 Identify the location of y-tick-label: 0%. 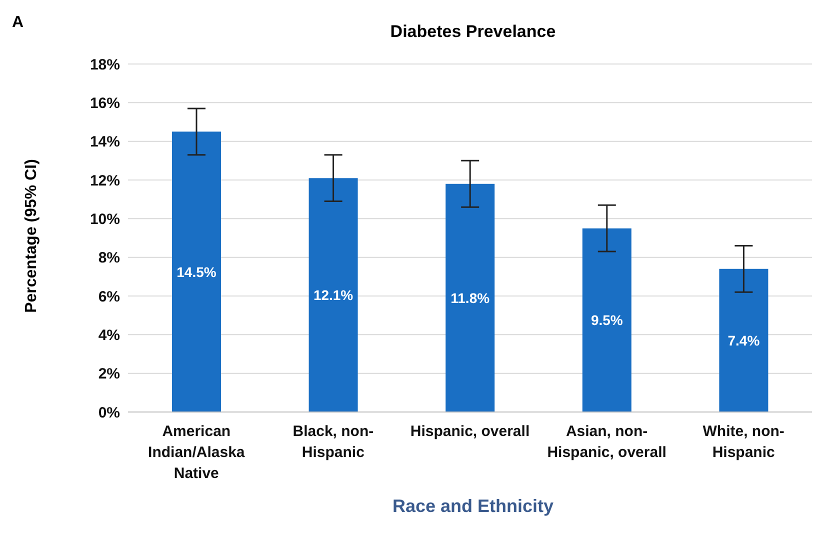
(109, 413).